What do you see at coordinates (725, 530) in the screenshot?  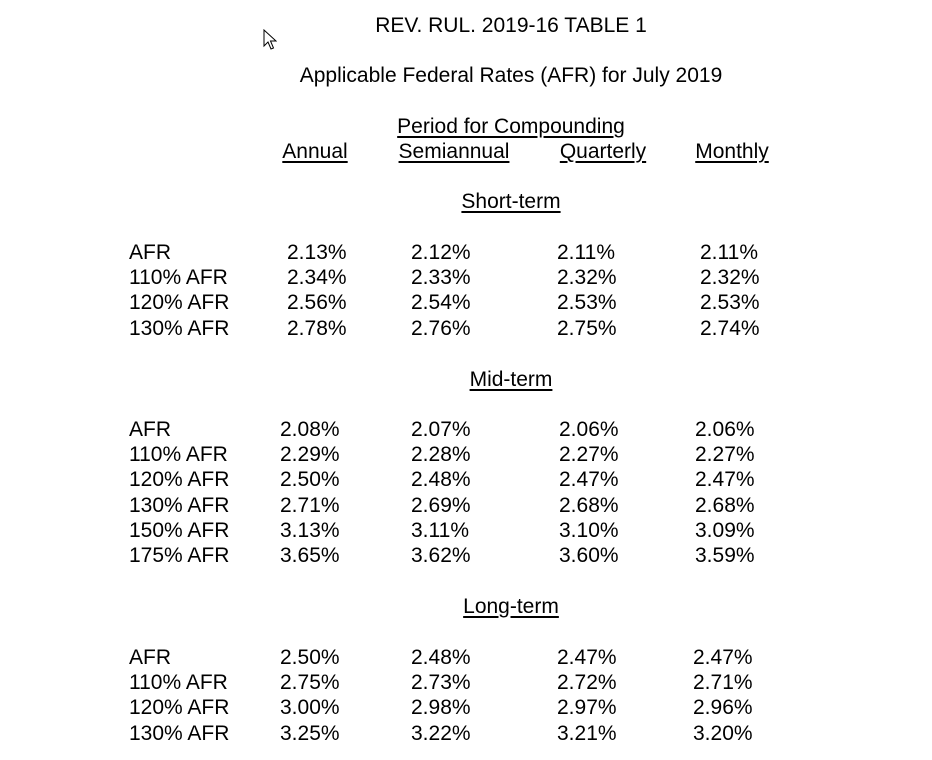 I see `rate-value-cell: 3.09%` at bounding box center [725, 530].